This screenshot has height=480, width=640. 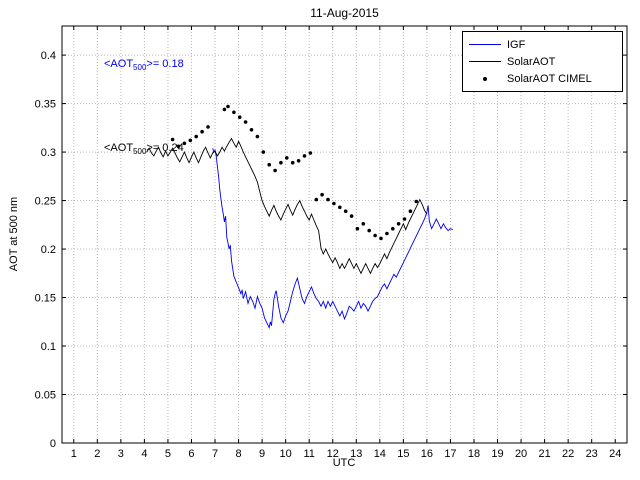 What do you see at coordinates (485, 78) in the screenshot?
I see `legend-dot-sample-cimel` at bounding box center [485, 78].